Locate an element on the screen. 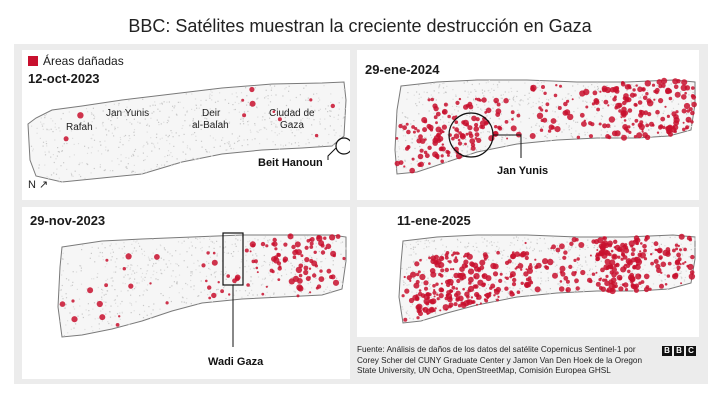  city-label-jan-yunis: Jan Yunis is located at coordinates (127, 113).